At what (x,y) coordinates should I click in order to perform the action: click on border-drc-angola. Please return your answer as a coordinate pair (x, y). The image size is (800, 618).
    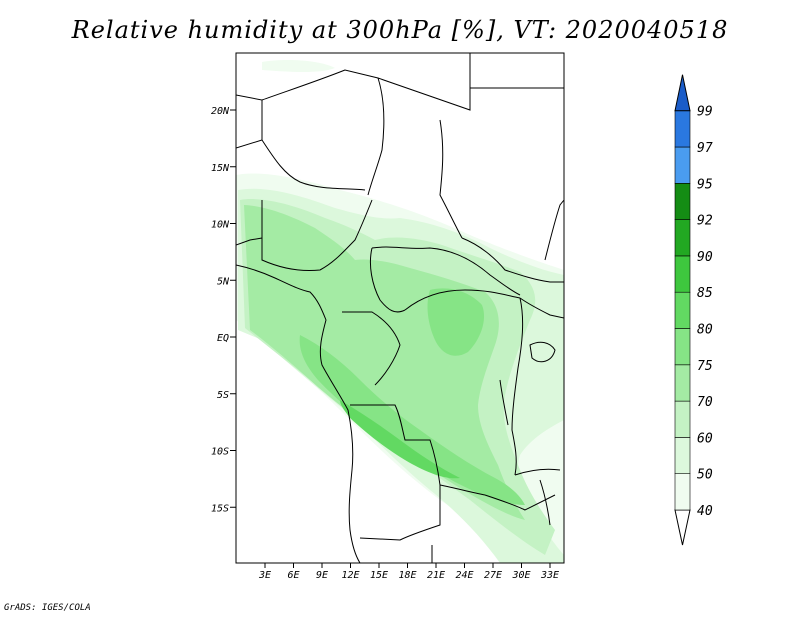
    Looking at the image, I should click on (418, 450).